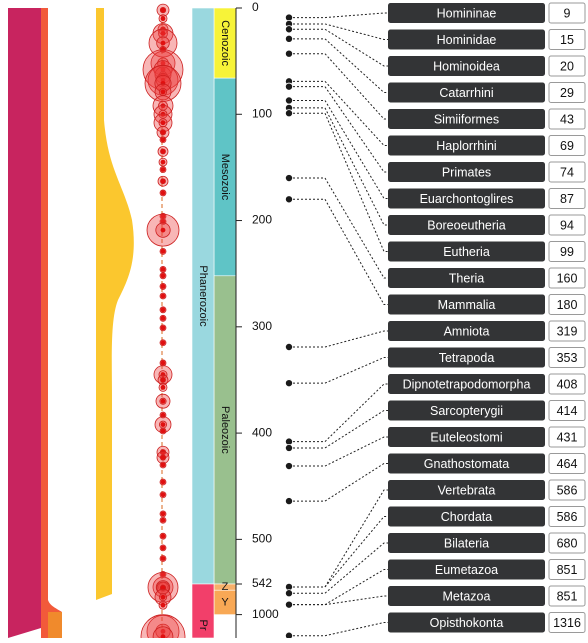 The height and width of the screenshot is (643, 588). Describe the element at coordinates (567, 384) in the screenshot. I see `age-label-dipnotetrapodomorpha: 408` at that location.